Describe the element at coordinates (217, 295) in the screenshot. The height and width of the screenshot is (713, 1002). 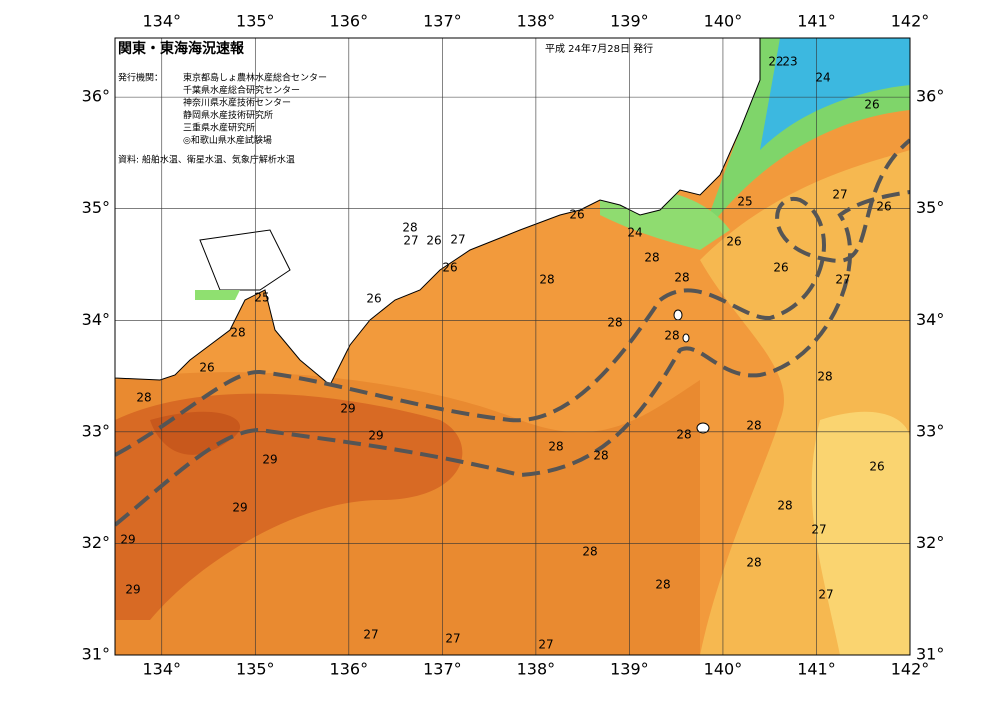
I see `osaka-bay` at that location.